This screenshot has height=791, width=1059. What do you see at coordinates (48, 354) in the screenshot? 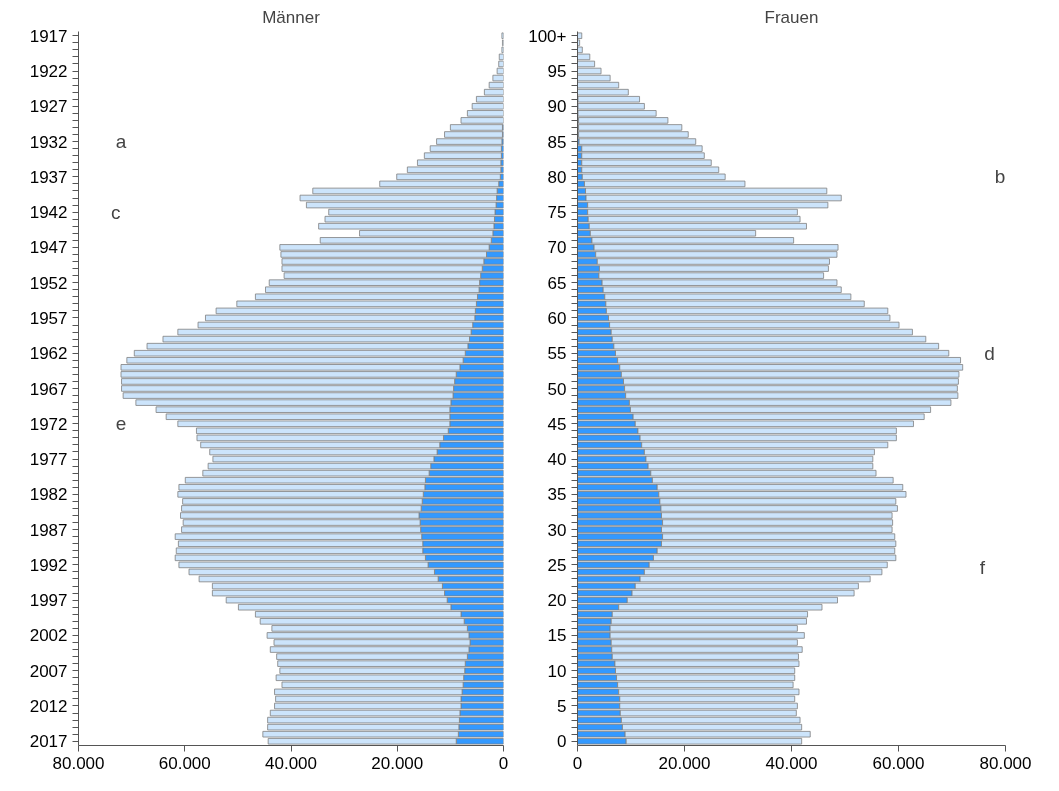
I see `y-tick-label: 1962` at bounding box center [48, 354].